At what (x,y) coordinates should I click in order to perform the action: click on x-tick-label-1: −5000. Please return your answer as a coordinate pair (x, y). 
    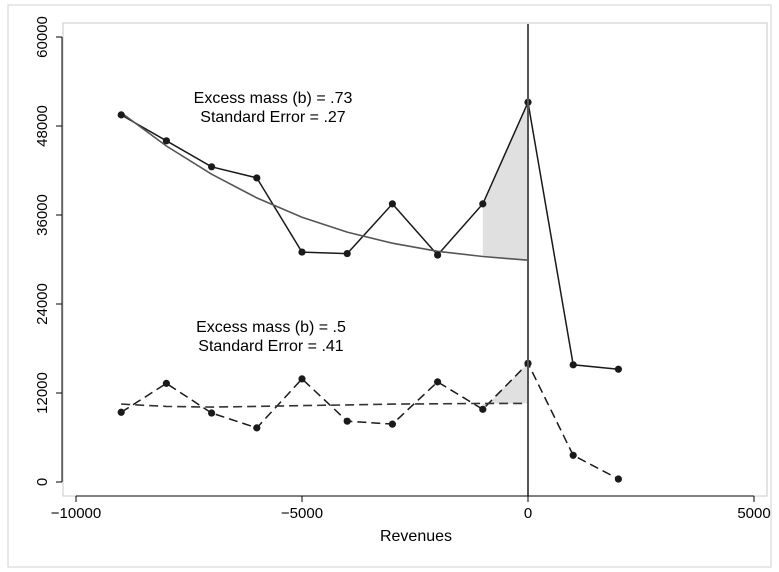
    Looking at the image, I should click on (302, 513).